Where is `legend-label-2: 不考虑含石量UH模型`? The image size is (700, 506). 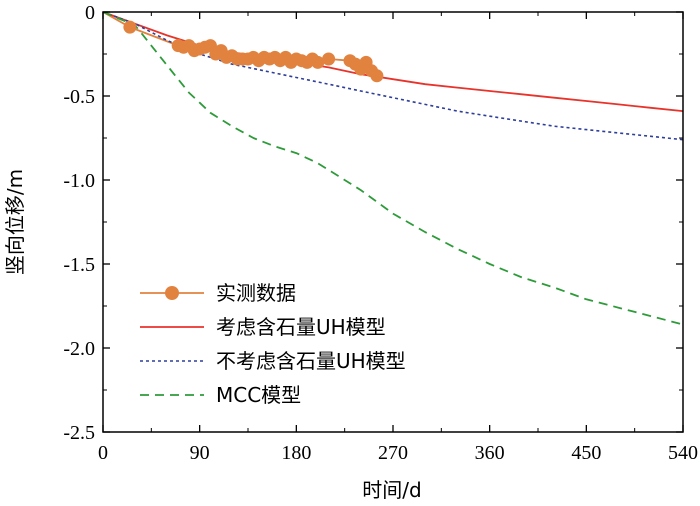 legend-label-2: 不考虑含石量UH模型 is located at coordinates (311, 361).